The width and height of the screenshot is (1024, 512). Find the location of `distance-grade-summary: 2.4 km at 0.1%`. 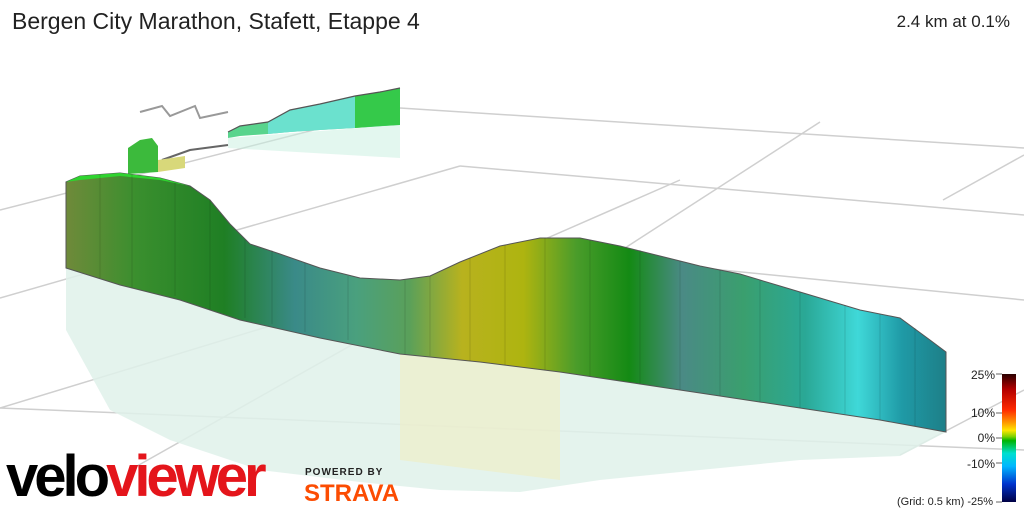

distance-grade-summary: 2.4 km at 0.1% is located at coordinates (953, 21).